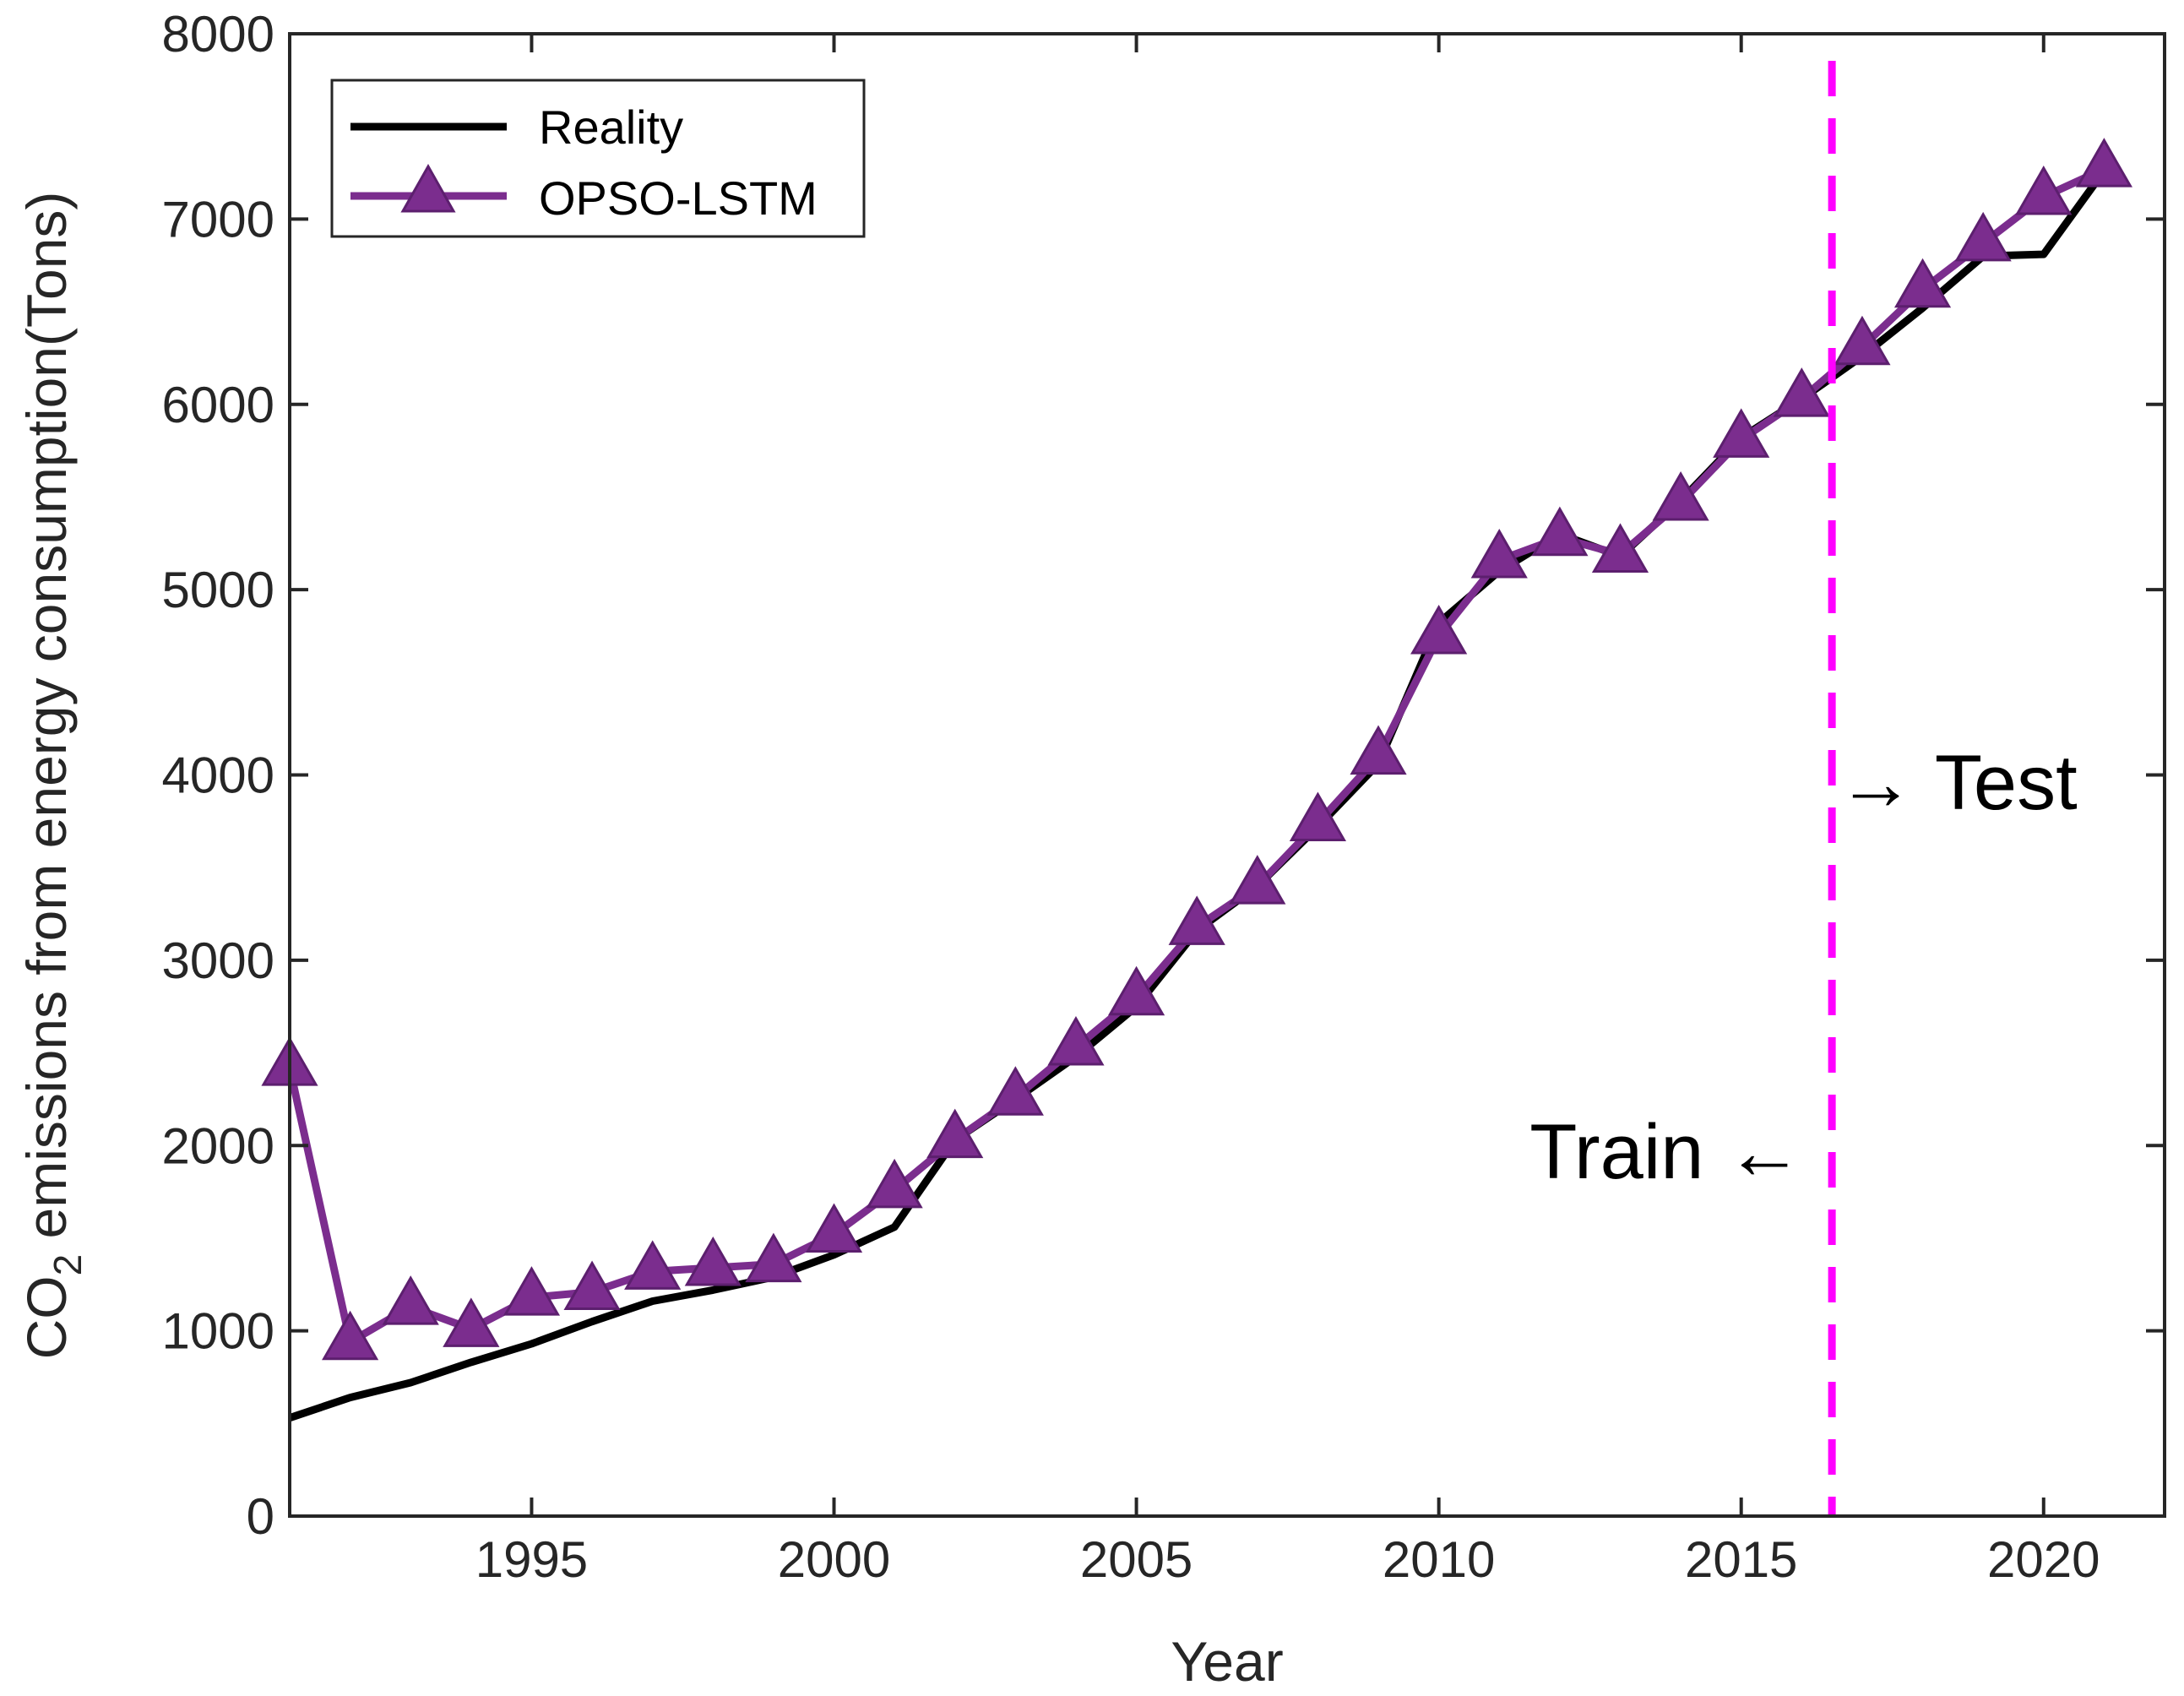  Describe the element at coordinates (1136, 1559) in the screenshot. I see `x-tick-label: 2005` at that location.